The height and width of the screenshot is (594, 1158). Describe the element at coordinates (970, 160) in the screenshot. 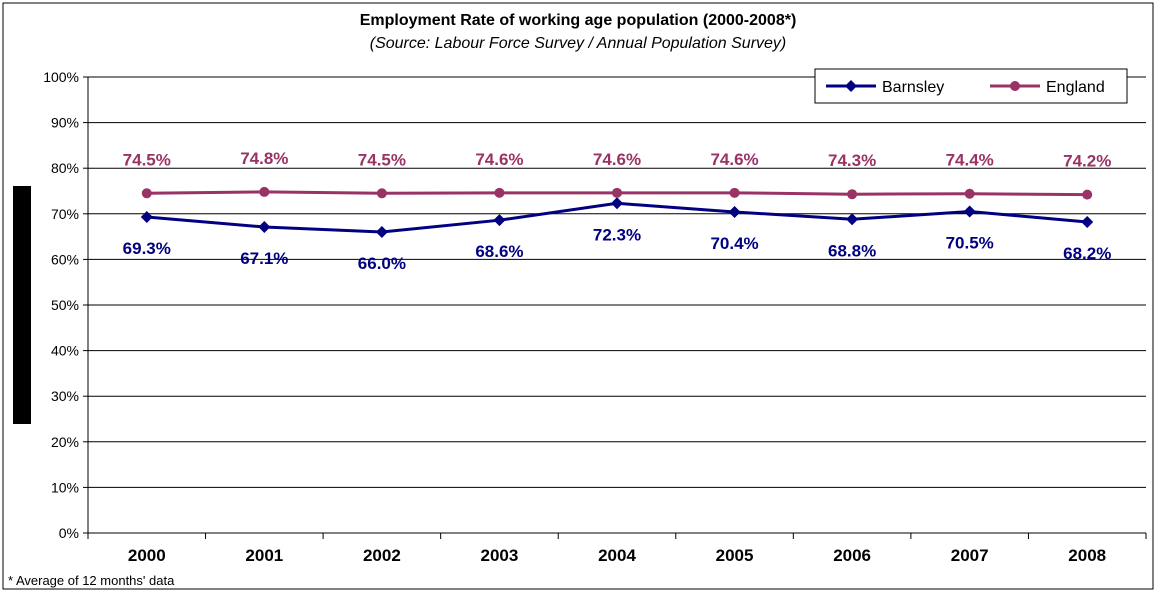

I see `data-label-england: 74.4%` at that location.